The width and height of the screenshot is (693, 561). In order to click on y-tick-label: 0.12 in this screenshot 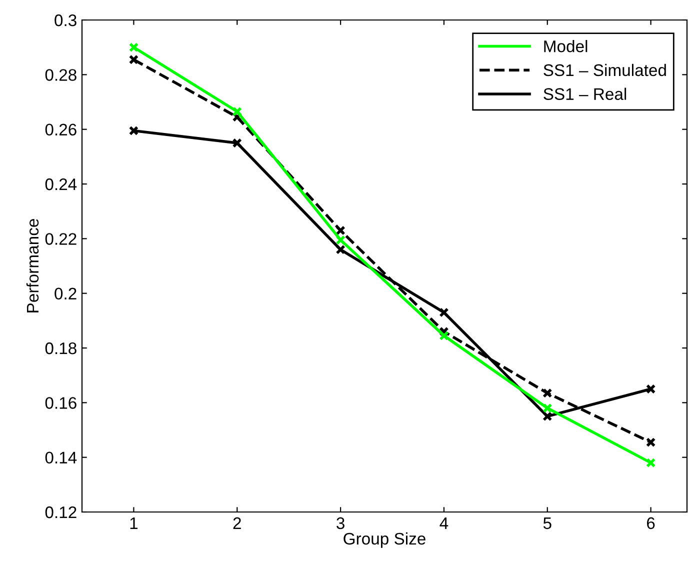, I will do `click(60, 512)`.